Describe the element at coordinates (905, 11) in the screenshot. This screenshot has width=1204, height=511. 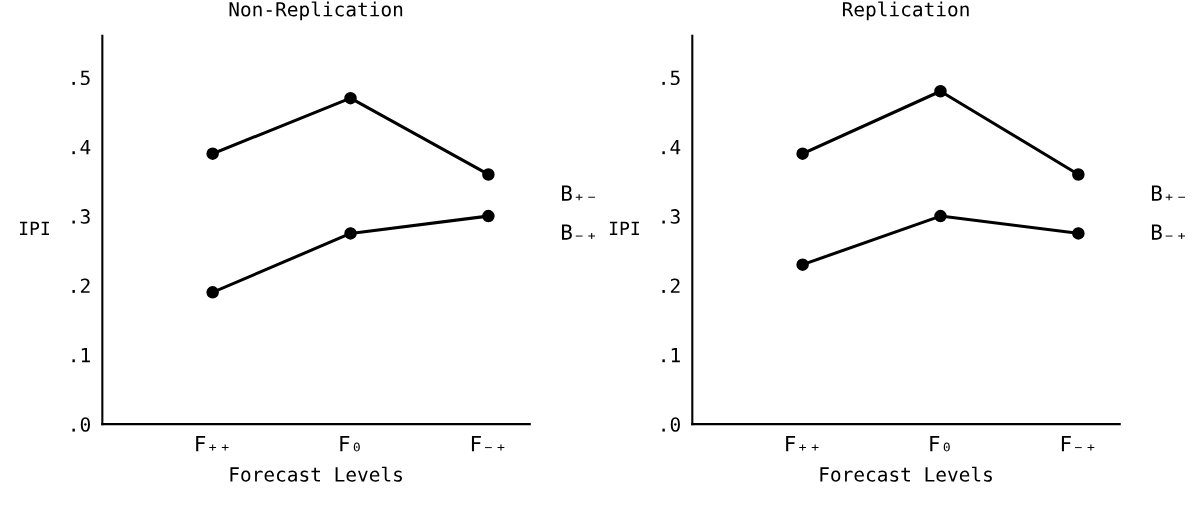
I see `chart-title: Replication` at that location.